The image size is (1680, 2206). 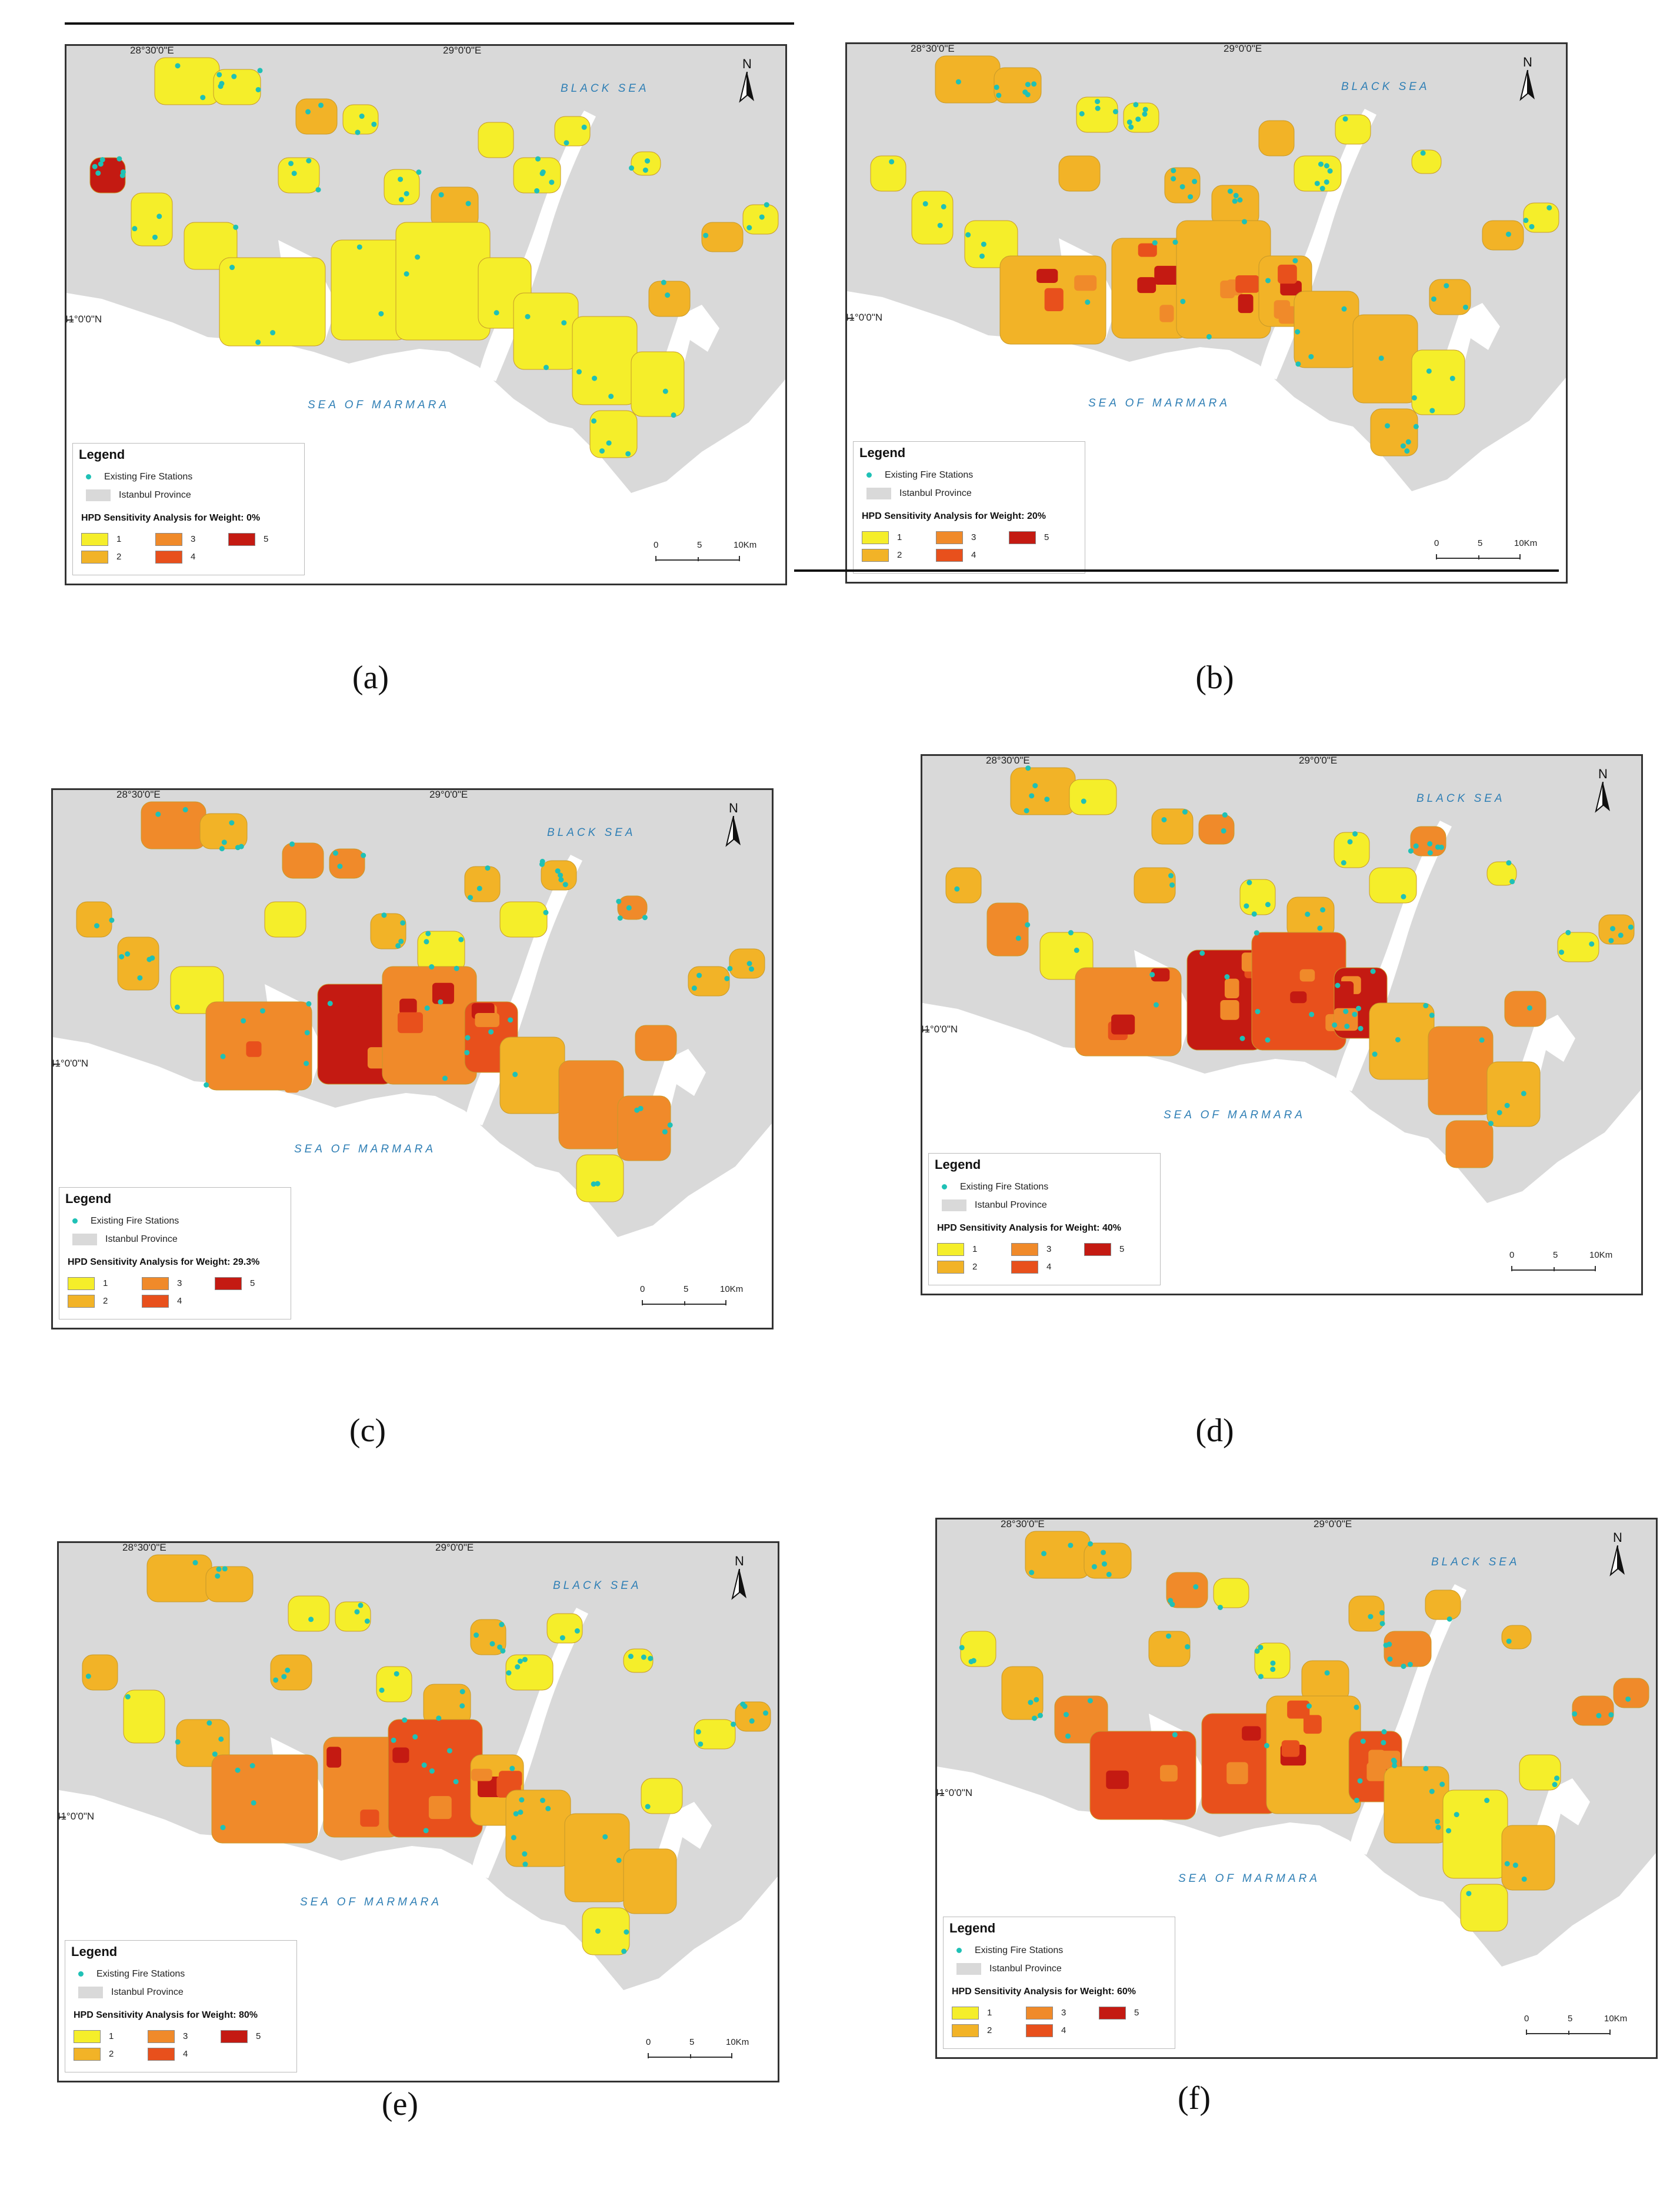 I want to click on scale-bar-line, so click(x=1478, y=556).